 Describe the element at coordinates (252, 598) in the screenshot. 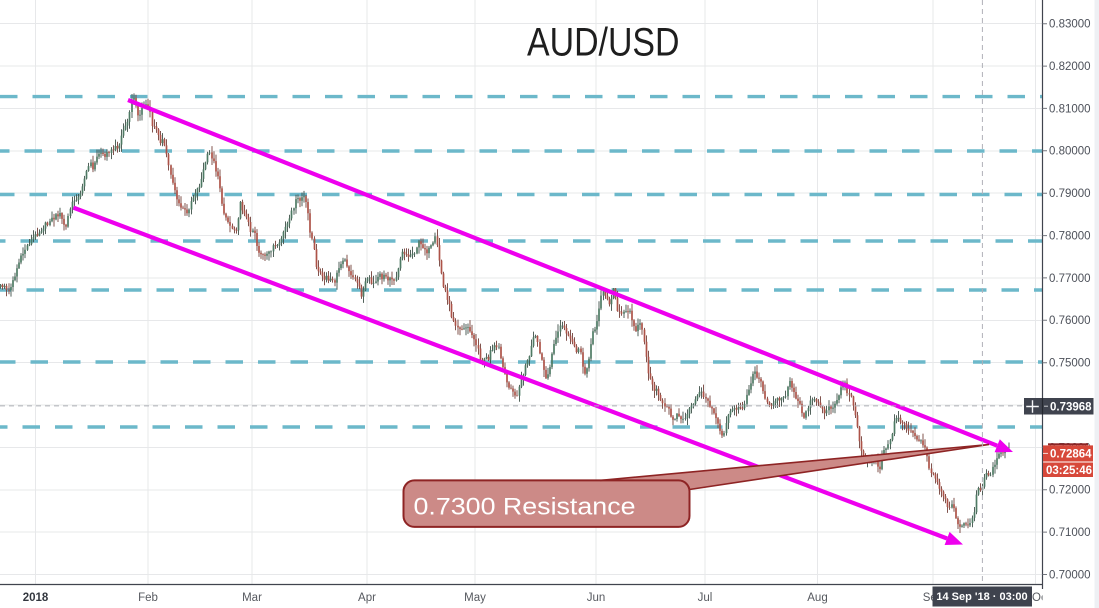

I see `svg-text: Mar` at that location.